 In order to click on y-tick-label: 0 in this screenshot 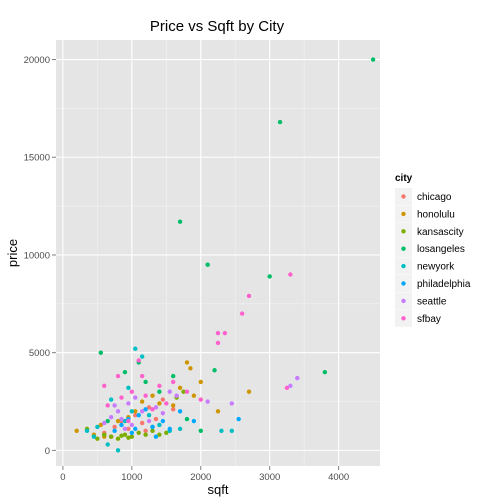, I will do `click(47, 451)`.